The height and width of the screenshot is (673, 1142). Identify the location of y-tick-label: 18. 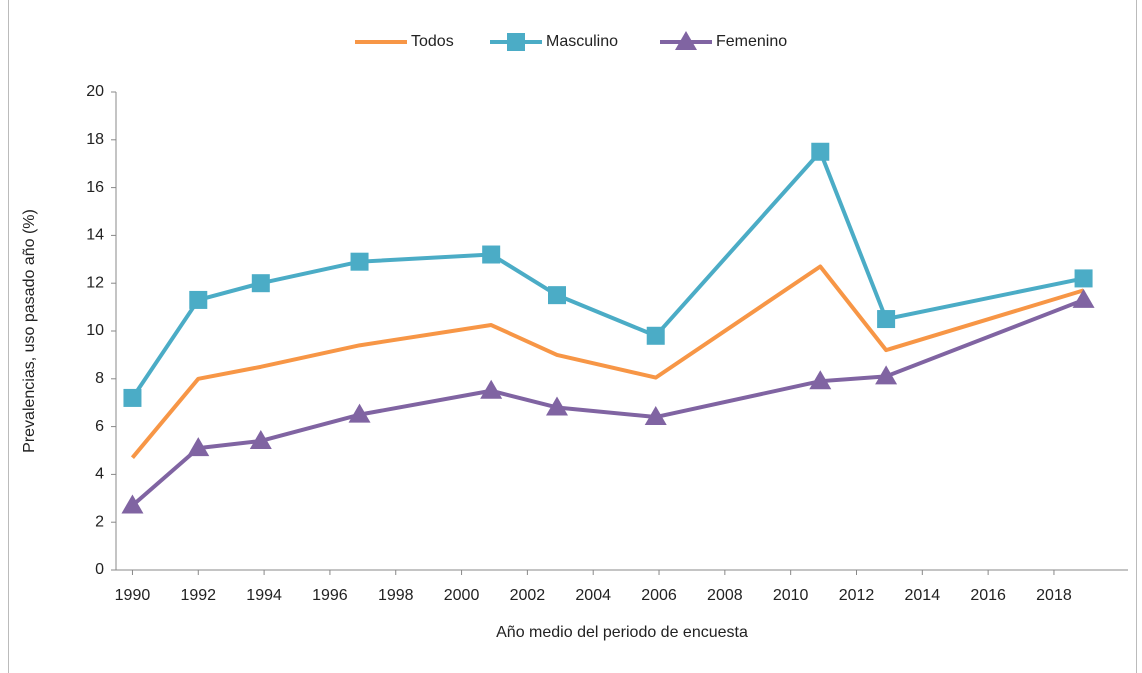
(95, 139).